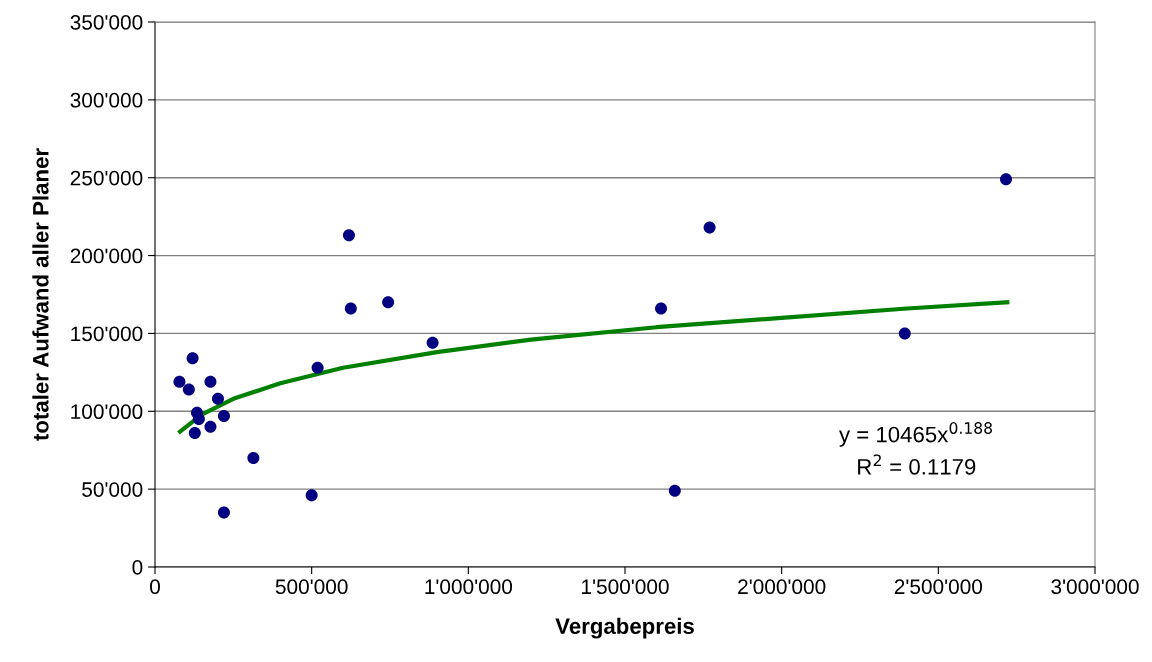  What do you see at coordinates (311, 587) in the screenshot?
I see `x-tick-label: 500'000` at bounding box center [311, 587].